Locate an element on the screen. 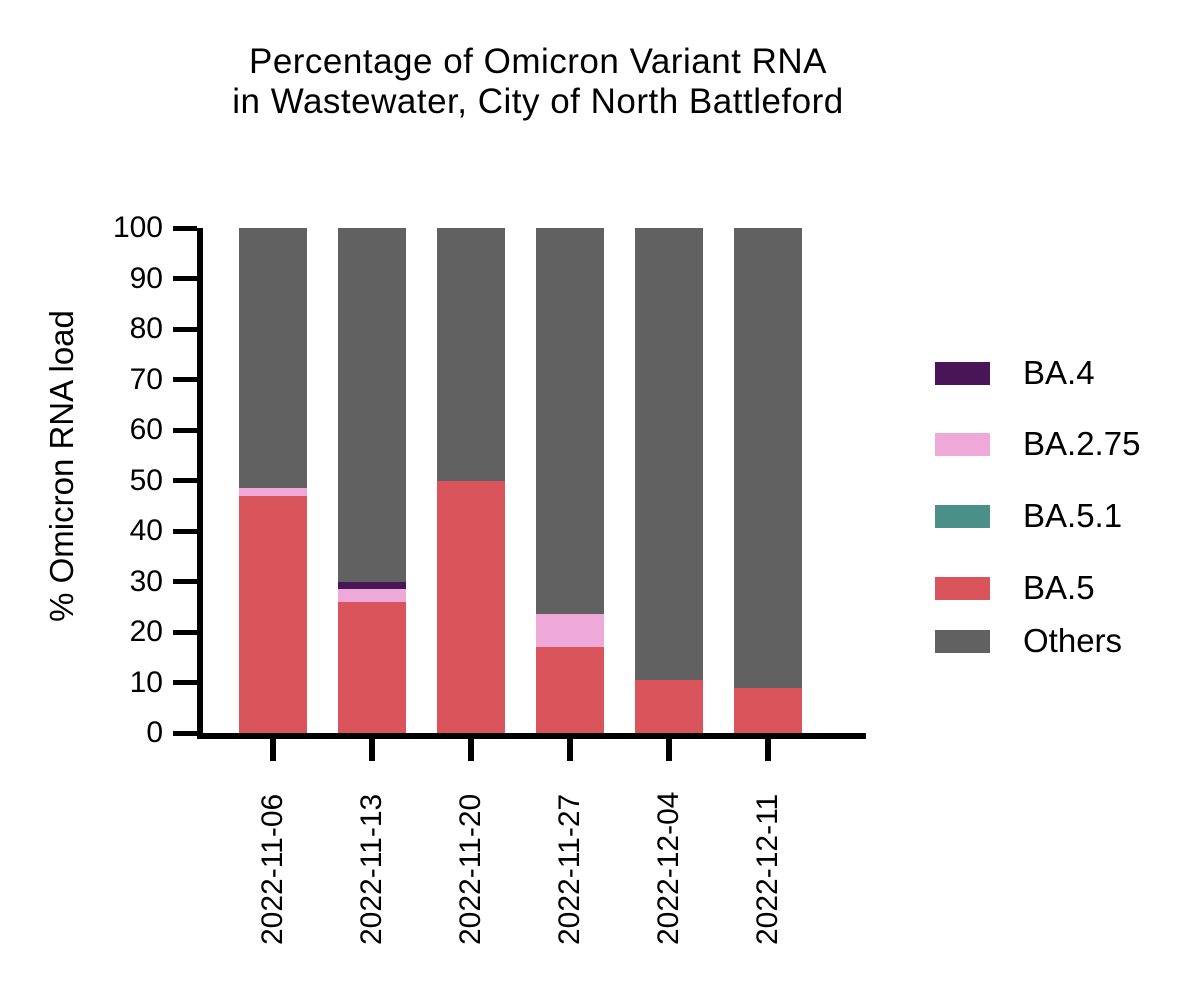 Image resolution: width=1200 pixels, height=983 pixels. y-tick-label: 90 is located at coordinates (146, 278).